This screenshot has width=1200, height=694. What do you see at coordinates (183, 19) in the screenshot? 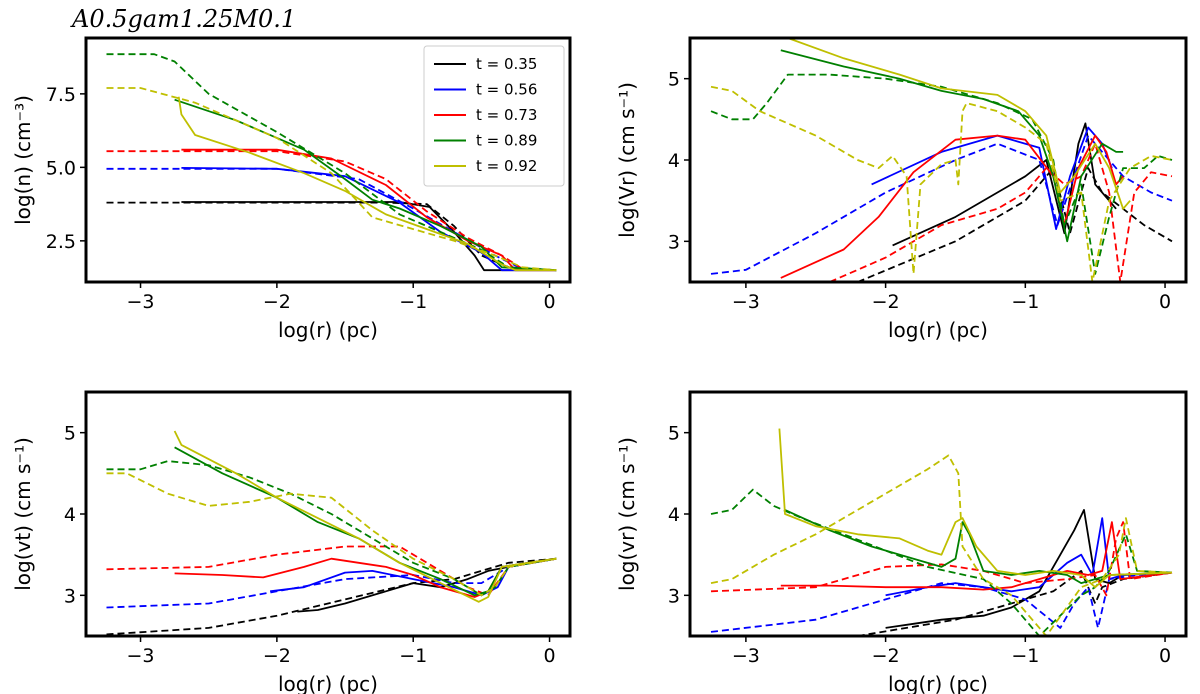
I see `figure-title: A0.5gam1.25M0.1` at bounding box center [183, 19].